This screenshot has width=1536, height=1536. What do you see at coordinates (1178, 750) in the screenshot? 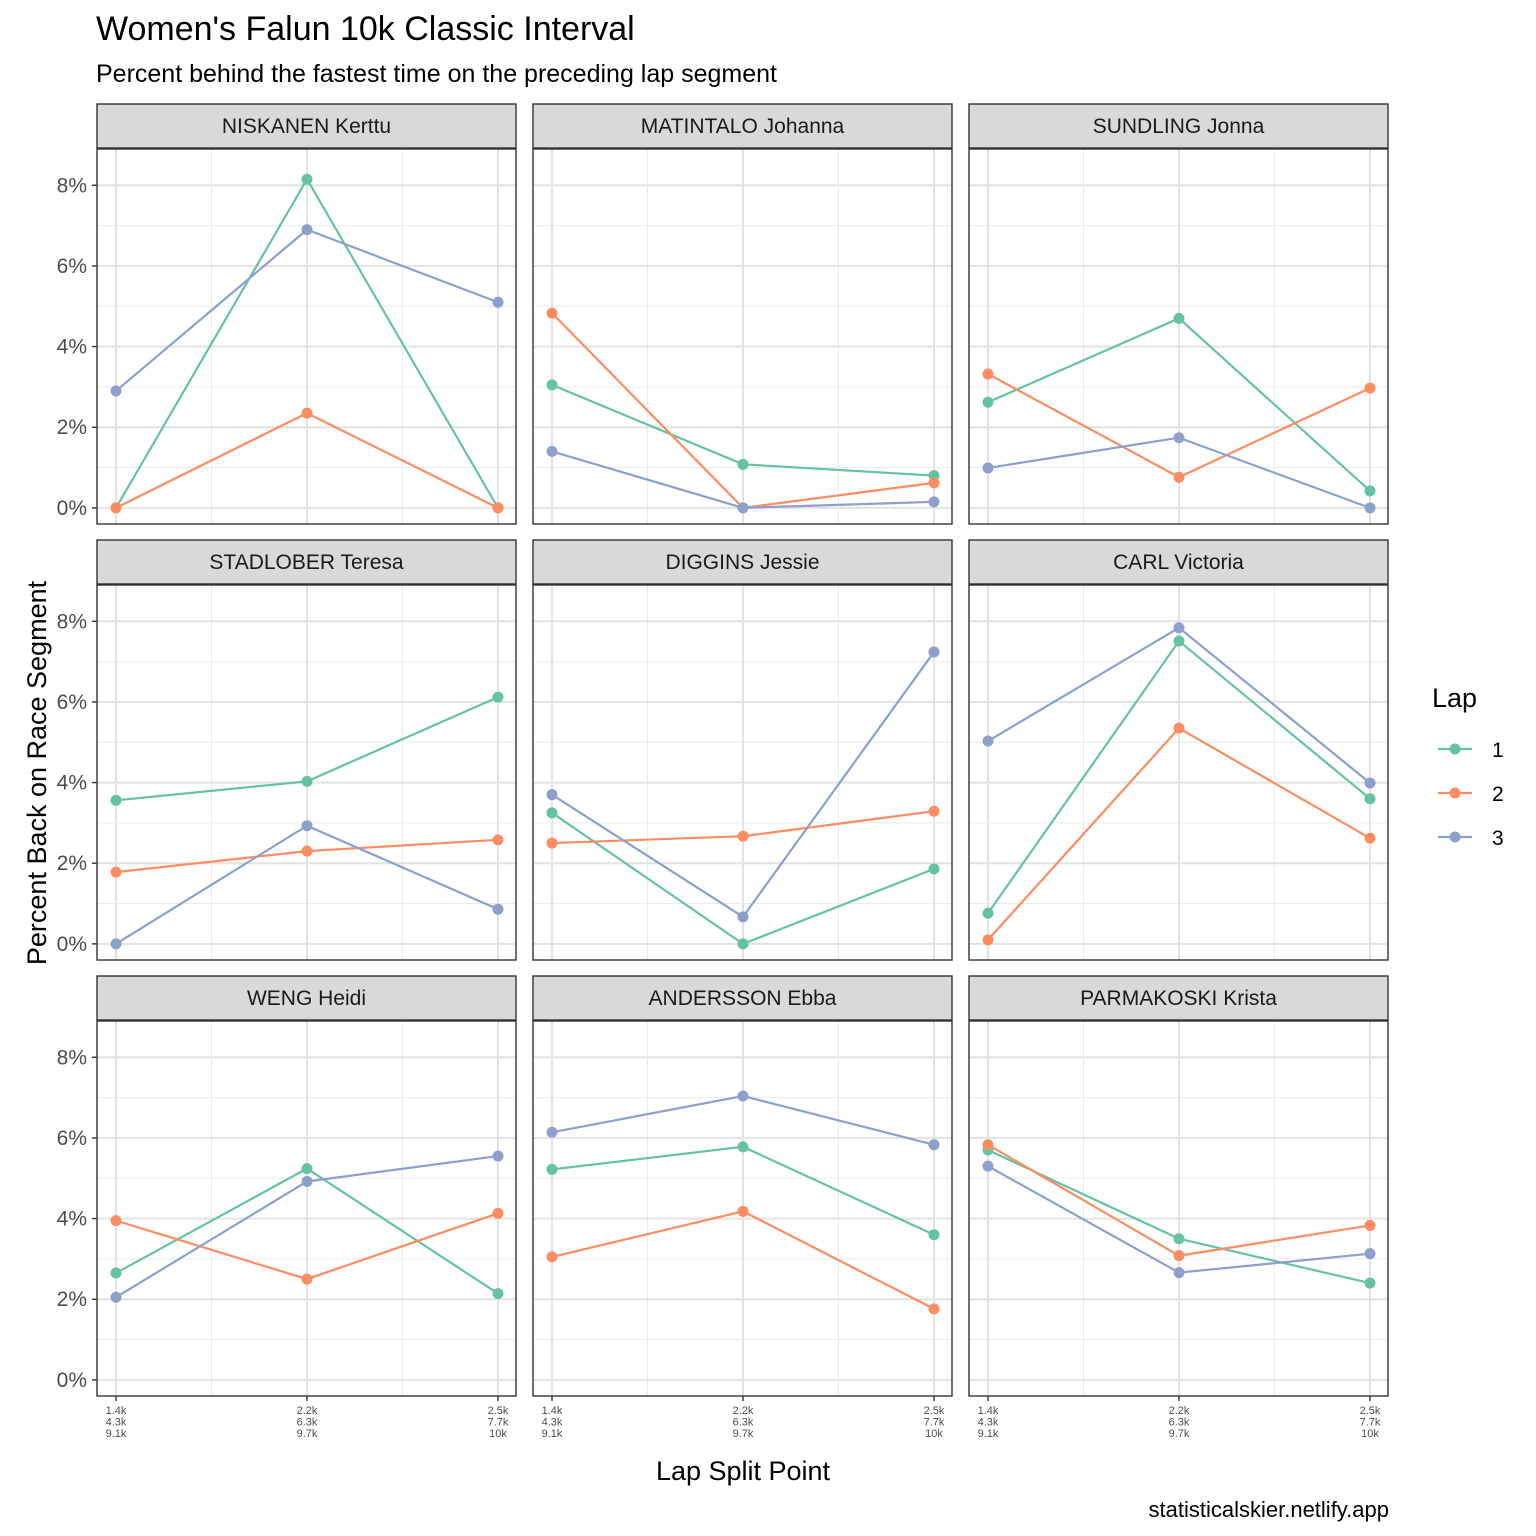
I see `facet-carl-victoria: CARL Victoria` at bounding box center [1178, 750].